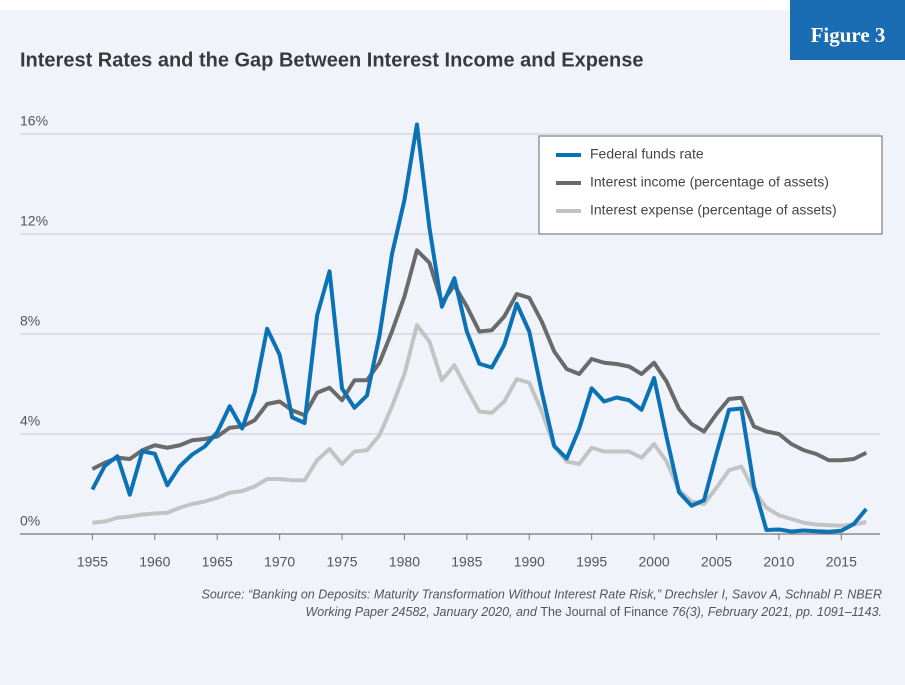 The image size is (905, 685). What do you see at coordinates (34, 221) in the screenshot?
I see `y-tick-label: 12%` at bounding box center [34, 221].